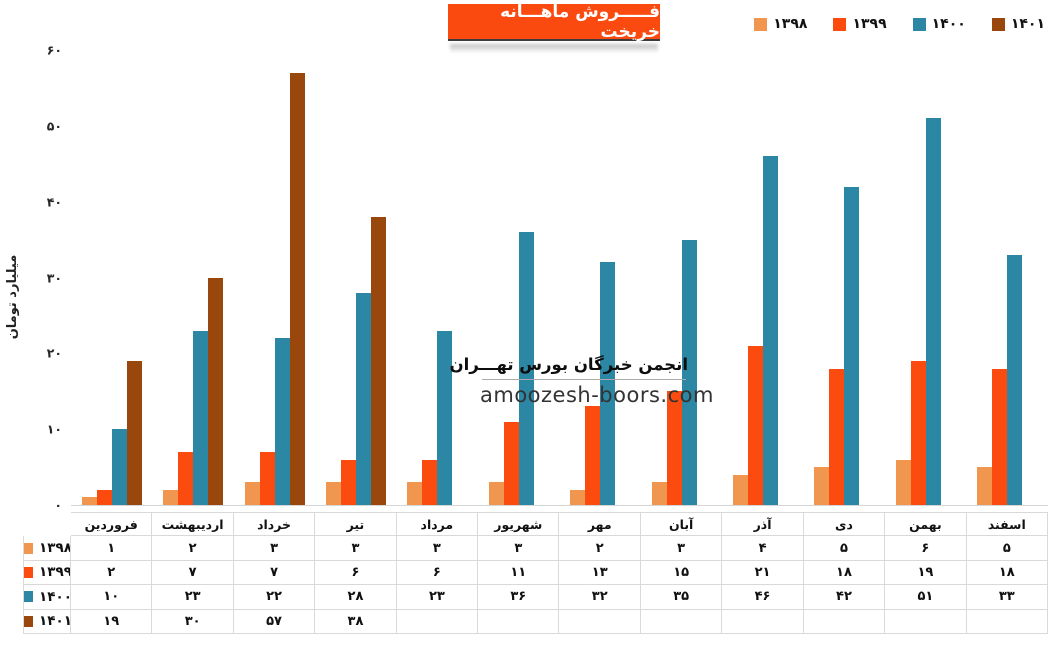 This screenshot has width=1061, height=649. What do you see at coordinates (1027, 24) in the screenshot?
I see `legend-label: ۱۴۰۱` at bounding box center [1027, 24].